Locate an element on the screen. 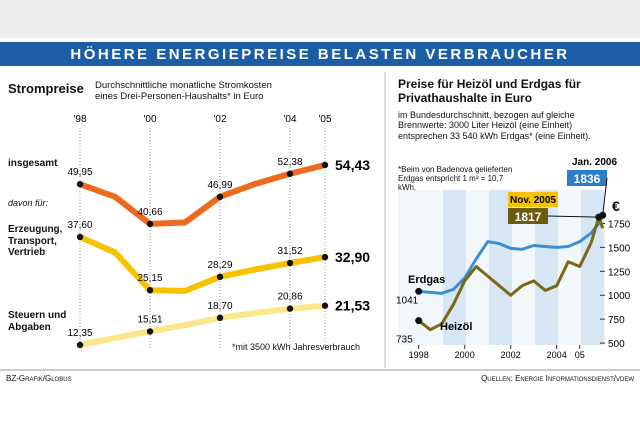  series-label: Erzeugung, Transport, Vertrieb is located at coordinates (35, 241).